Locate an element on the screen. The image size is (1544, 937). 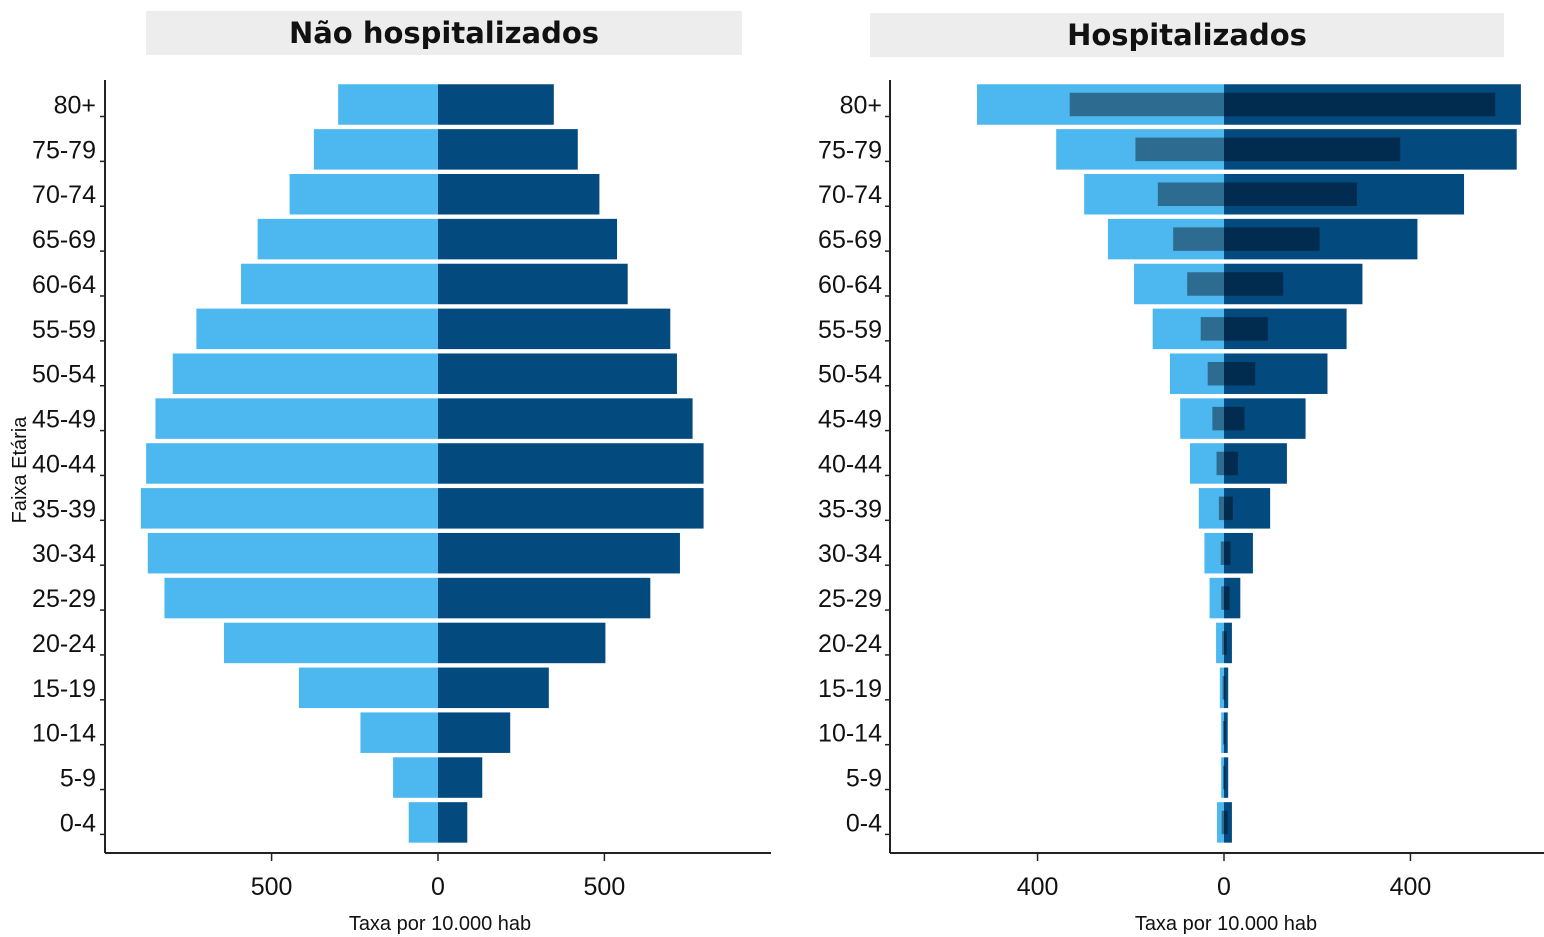
y-tick-label-10-14: 10-14 is located at coordinates (64, 734).